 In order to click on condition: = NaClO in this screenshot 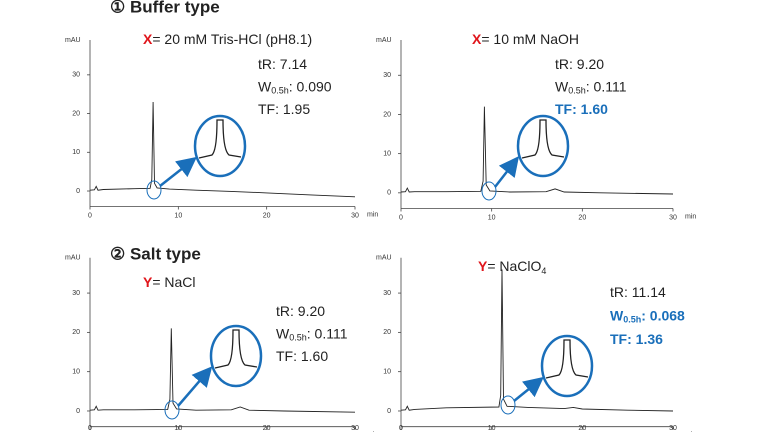, I will do `click(514, 266)`.